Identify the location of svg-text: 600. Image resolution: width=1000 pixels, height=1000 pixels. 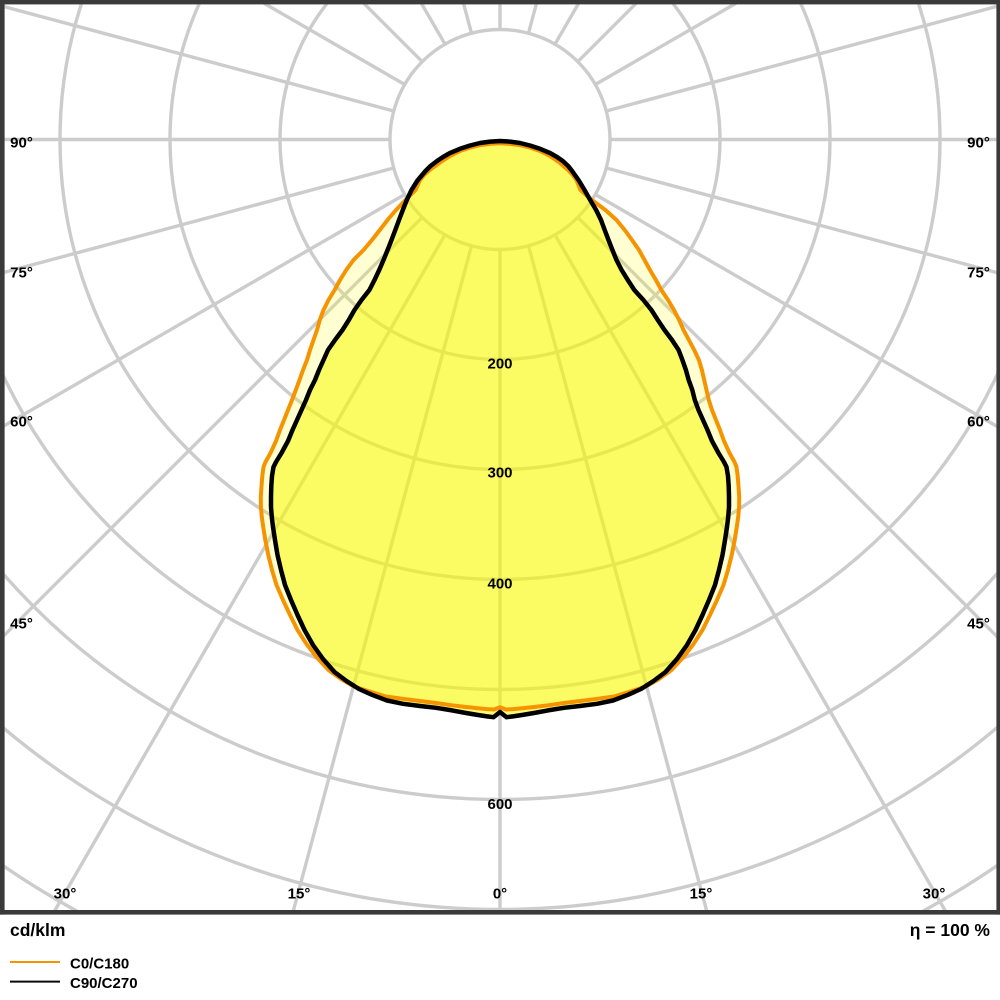
(499, 804).